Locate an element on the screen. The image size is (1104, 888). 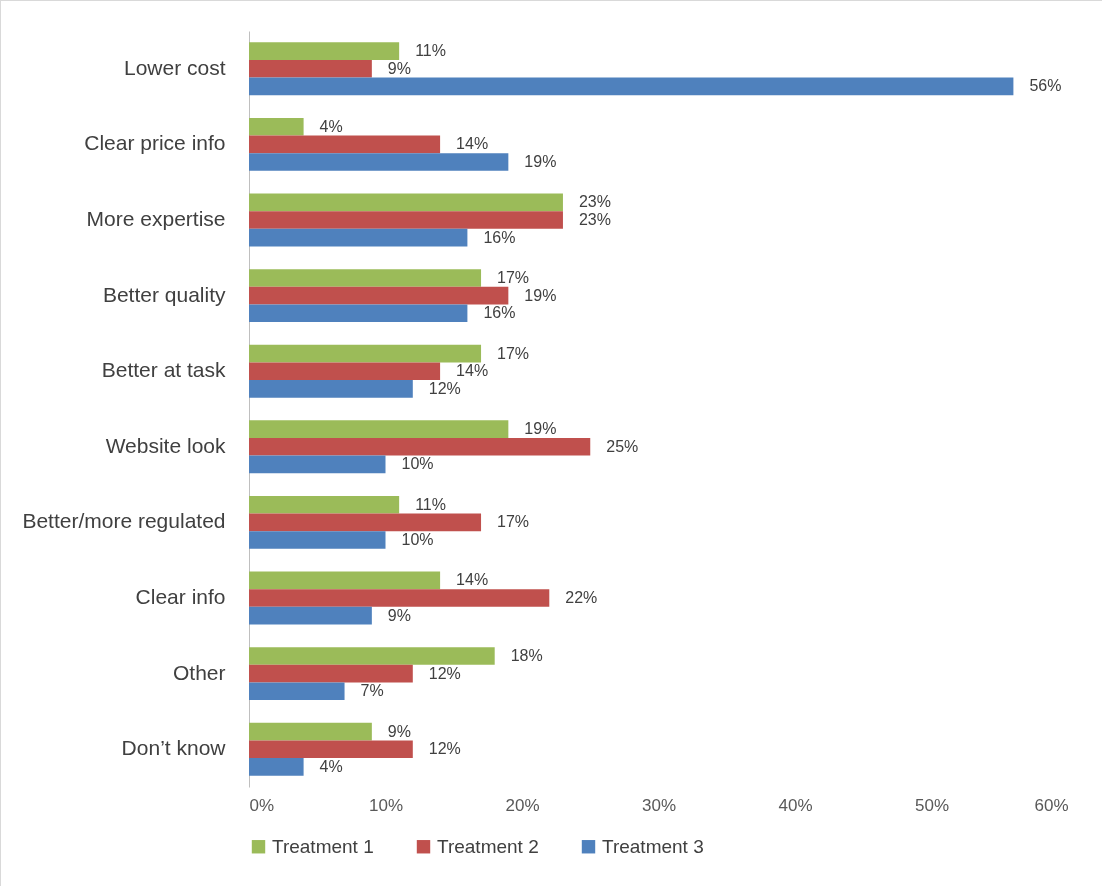
y-tick-label: Clear price info is located at coordinates (155, 143).